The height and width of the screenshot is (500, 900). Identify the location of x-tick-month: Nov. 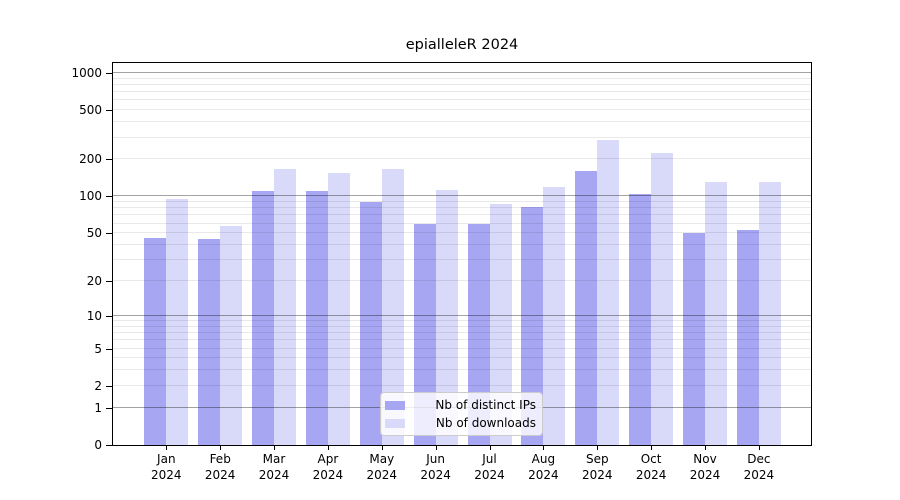
(705, 459).